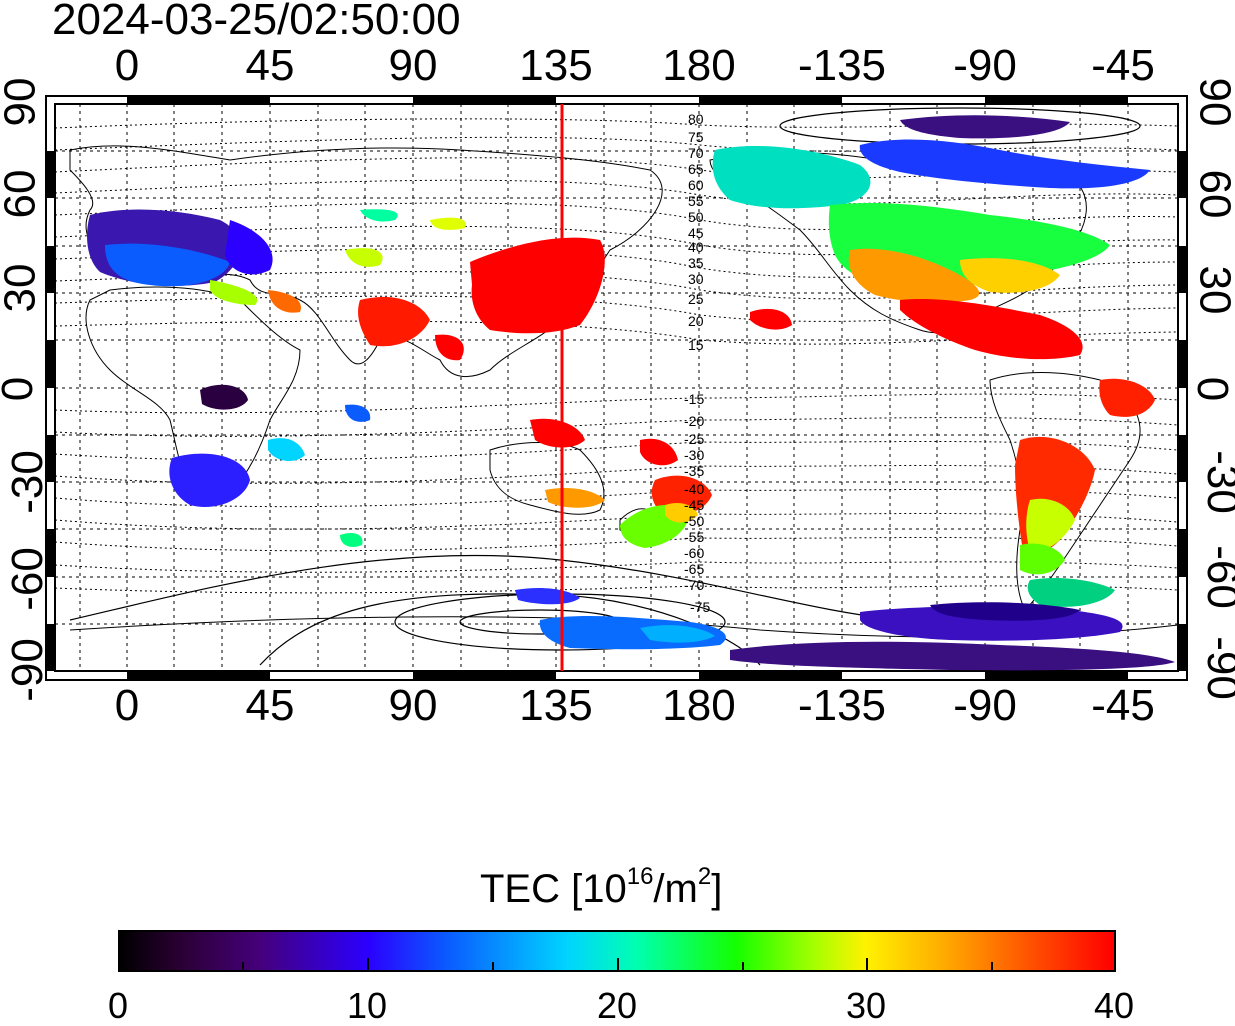 The width and height of the screenshot is (1235, 1026). Describe the element at coordinates (699, 65) in the screenshot. I see `top-lon-label: 180` at that location.